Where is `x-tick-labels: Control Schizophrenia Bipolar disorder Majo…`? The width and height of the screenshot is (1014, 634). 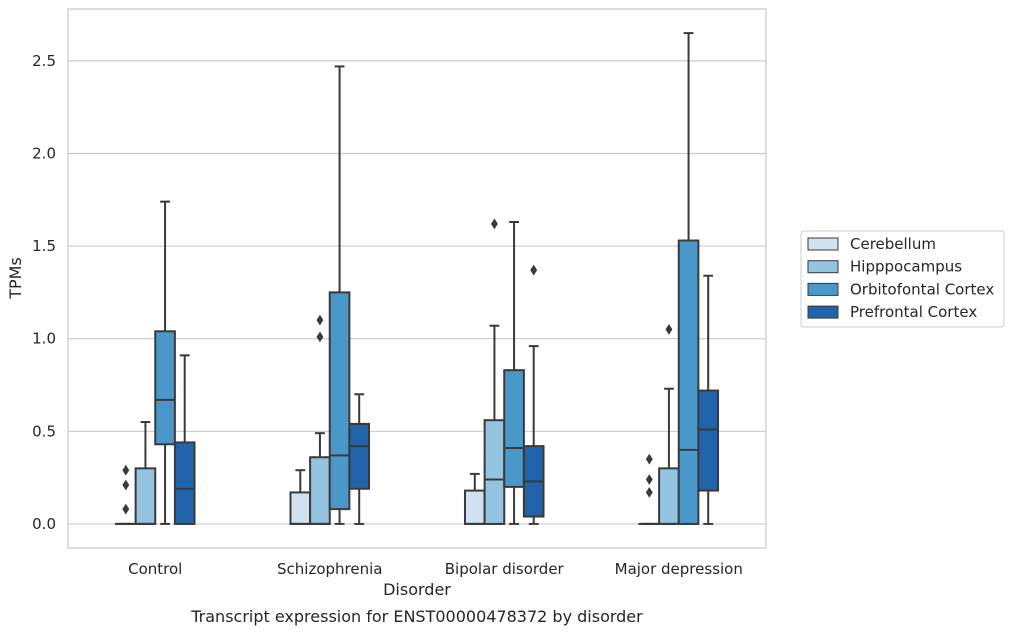
x-tick-labels: Control Schizophrenia Bipolar disorder Majo… is located at coordinates (435, 569).